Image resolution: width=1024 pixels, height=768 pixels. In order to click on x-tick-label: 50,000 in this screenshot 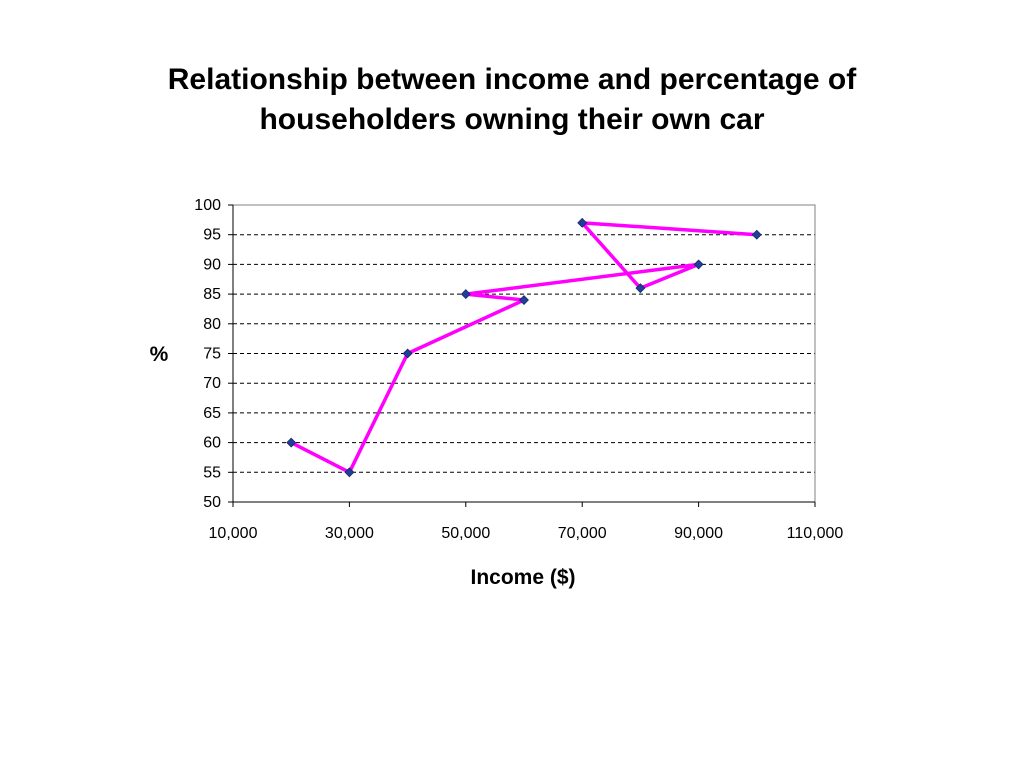, I will do `click(465, 533)`.